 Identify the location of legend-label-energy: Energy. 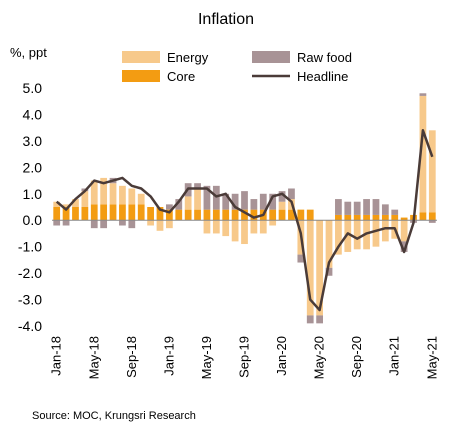
(188, 57).